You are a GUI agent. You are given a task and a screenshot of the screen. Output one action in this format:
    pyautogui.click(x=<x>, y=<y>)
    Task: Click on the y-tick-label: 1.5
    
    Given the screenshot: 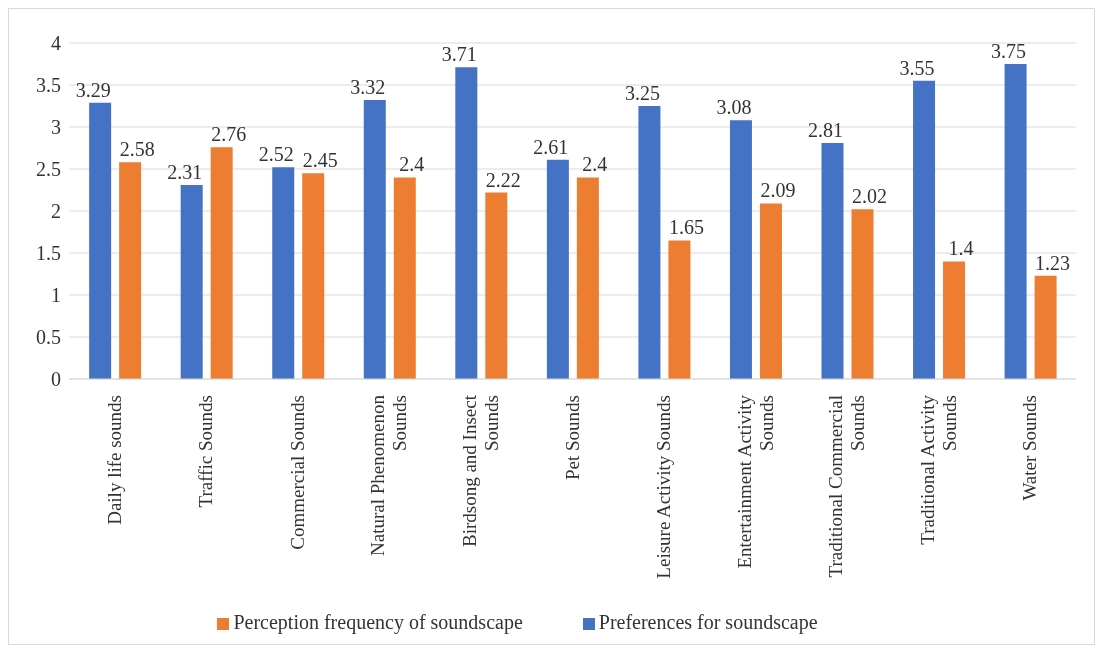 What is the action you would take?
    pyautogui.click(x=48, y=253)
    